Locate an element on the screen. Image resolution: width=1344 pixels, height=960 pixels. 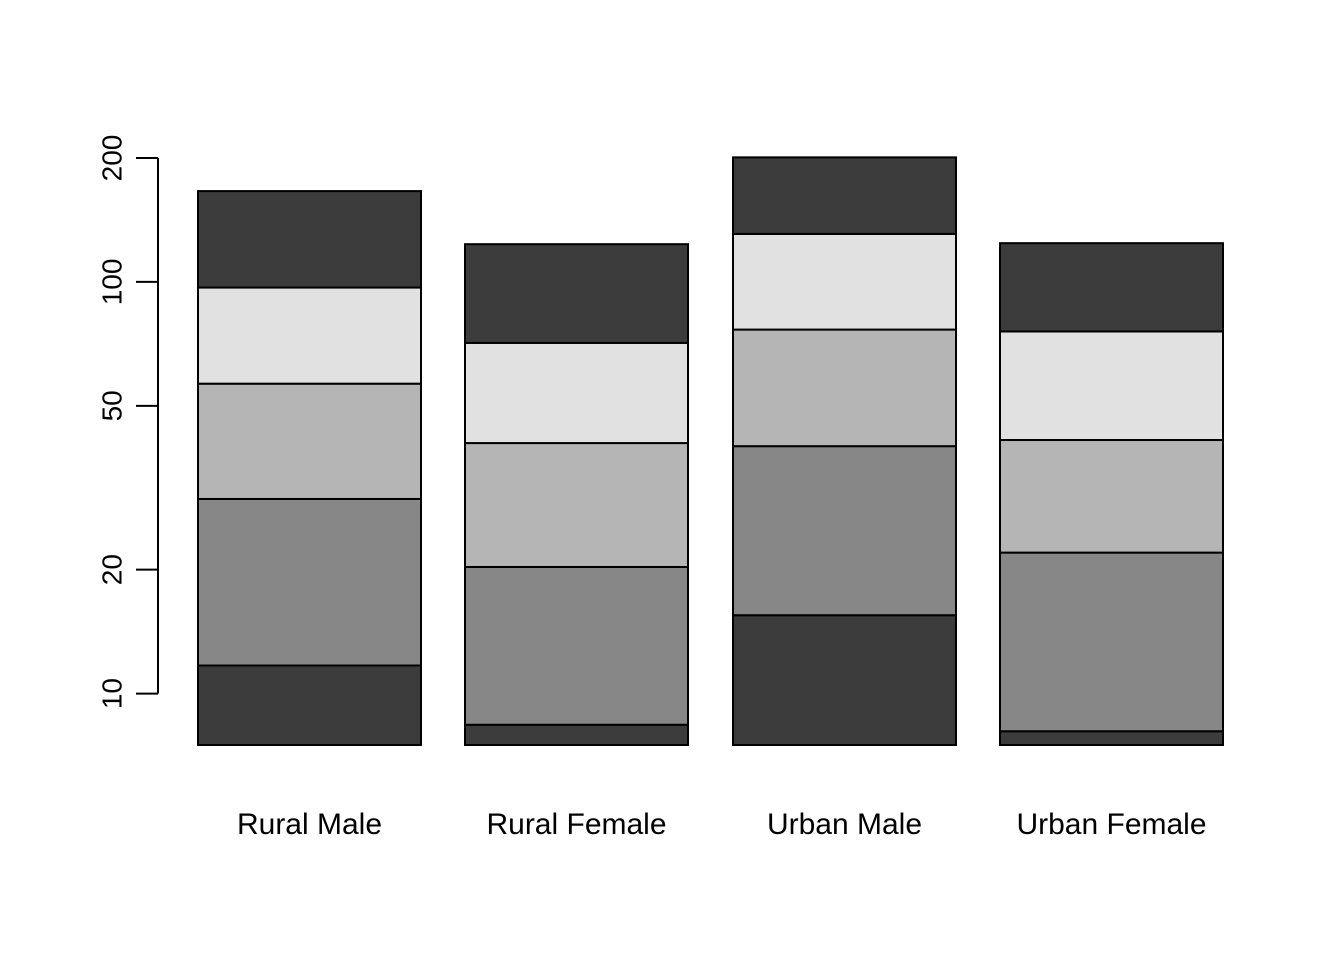
y-tick-label: 20 is located at coordinates (112, 569).